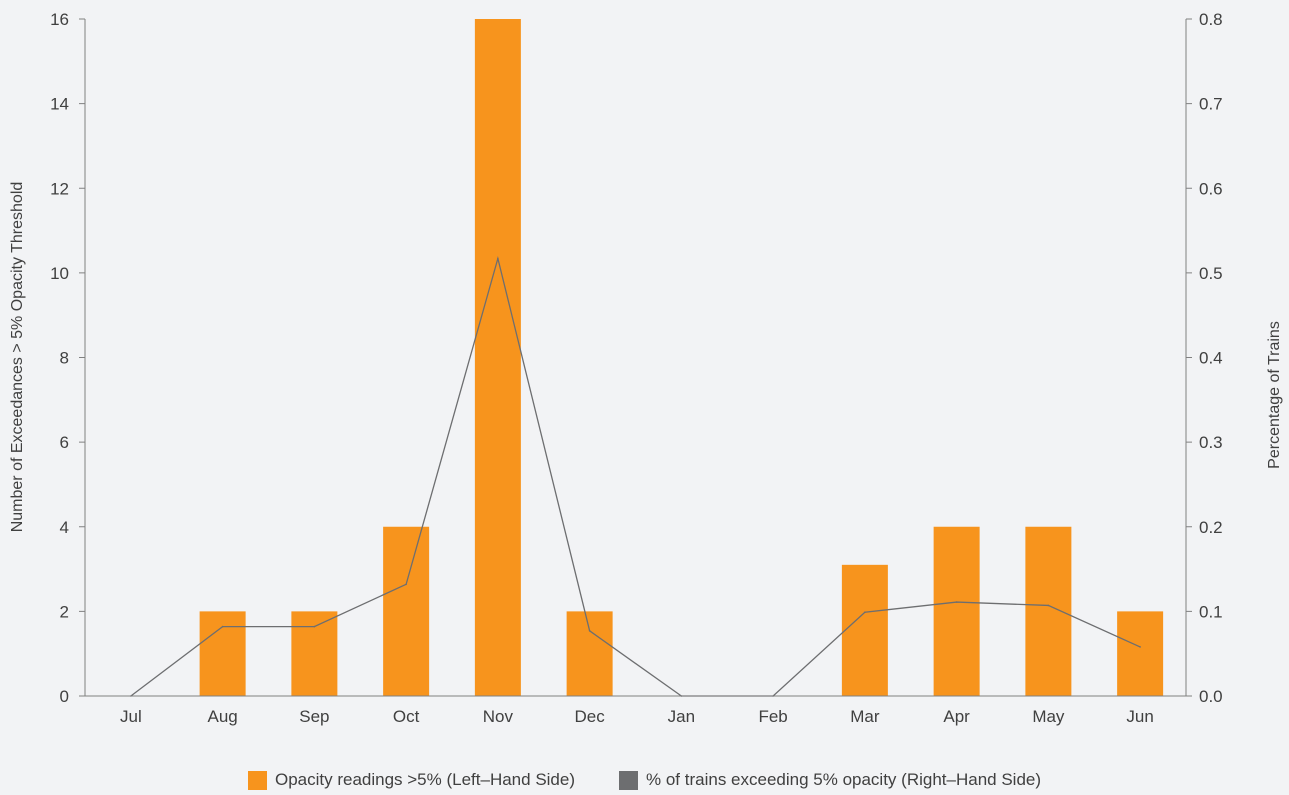 The image size is (1289, 795). What do you see at coordinates (498, 258) in the screenshot?
I see `line-point-nov` at bounding box center [498, 258].